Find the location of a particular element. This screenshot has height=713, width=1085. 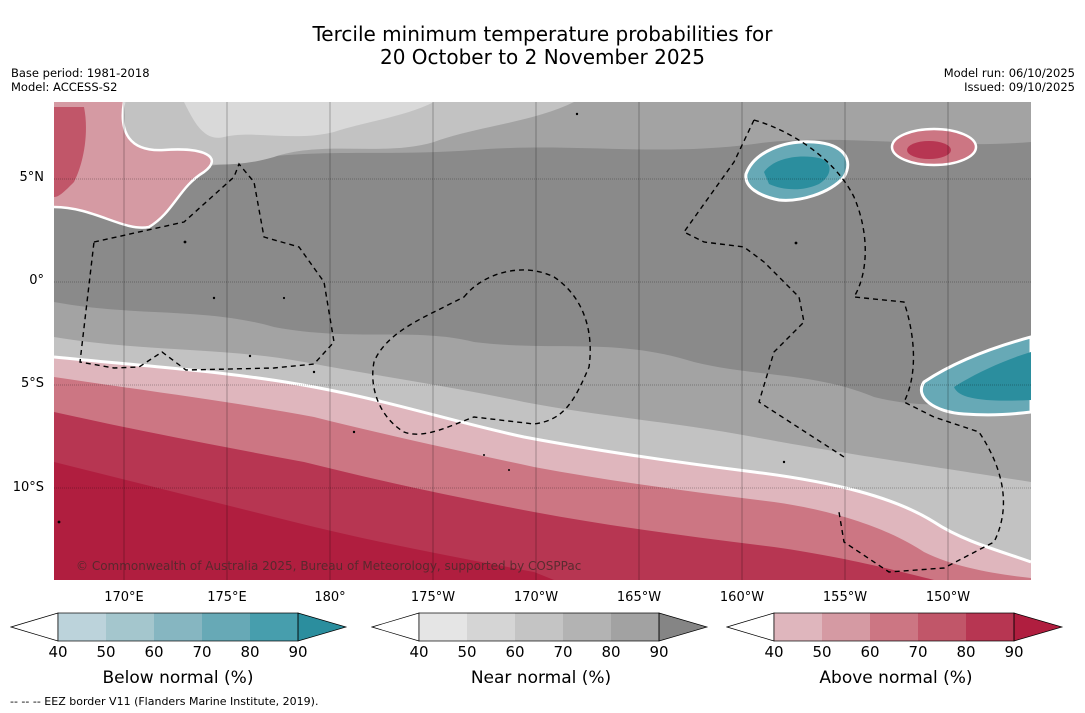

above-normal-northwest is located at coordinates (133, 165).